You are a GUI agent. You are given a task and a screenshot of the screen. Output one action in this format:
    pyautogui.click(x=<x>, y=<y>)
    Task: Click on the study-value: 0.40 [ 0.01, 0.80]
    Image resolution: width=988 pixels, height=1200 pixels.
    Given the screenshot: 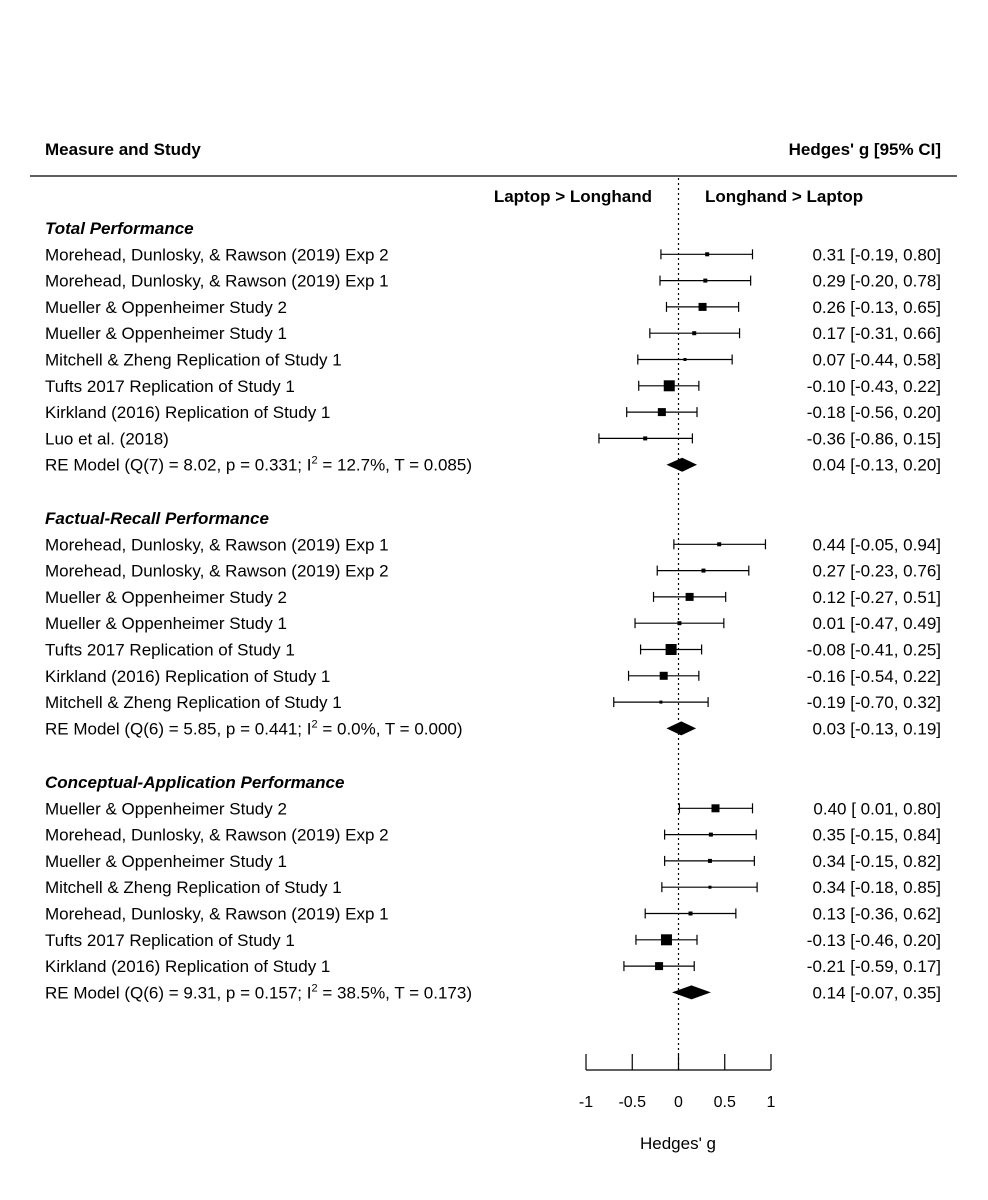 What is the action you would take?
    pyautogui.click(x=877, y=808)
    